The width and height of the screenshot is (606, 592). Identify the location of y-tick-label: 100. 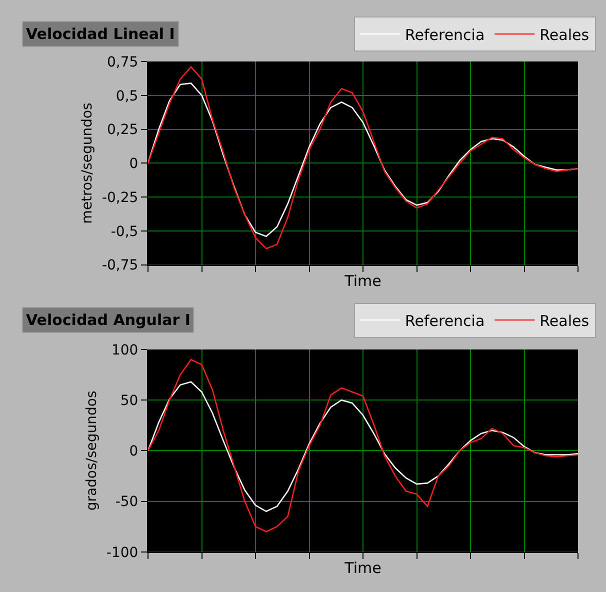
(124, 350).